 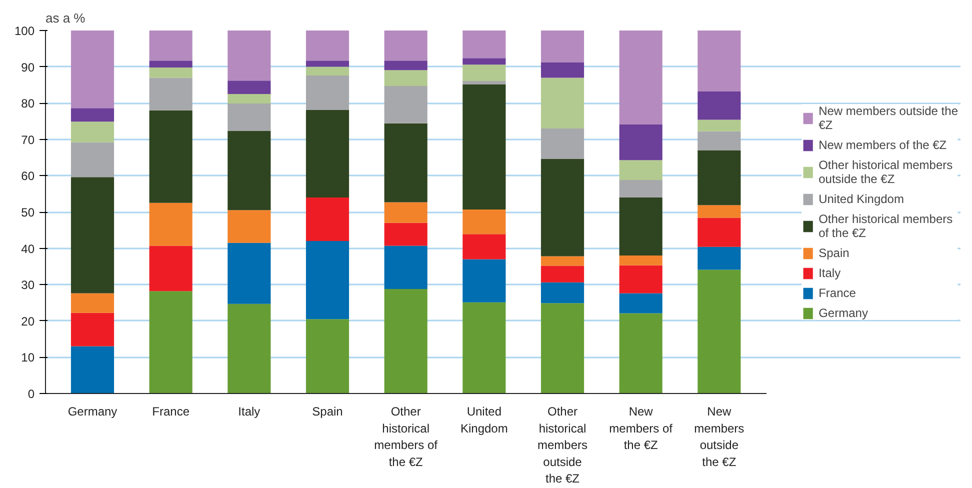 What do you see at coordinates (28, 249) in the screenshot?
I see `y-tick-label: 40` at bounding box center [28, 249].